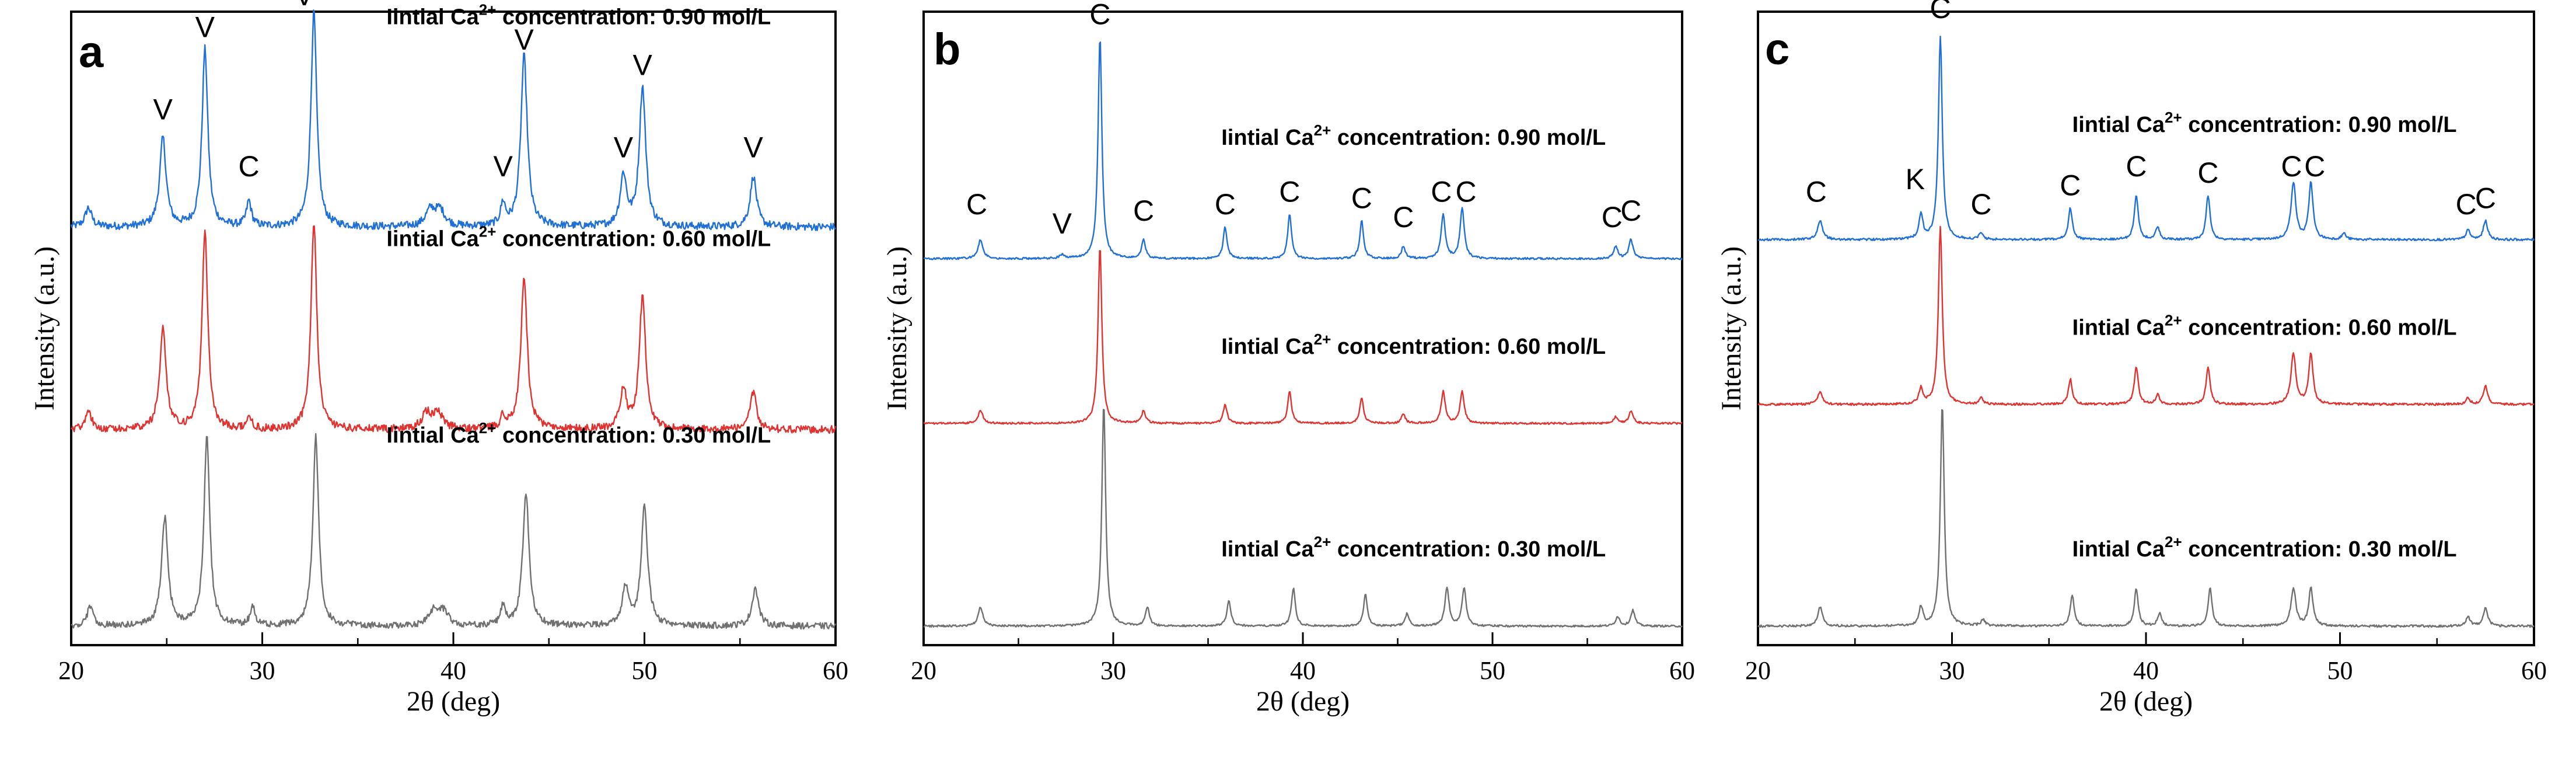 The width and height of the screenshot is (2576, 759). Describe the element at coordinates (1777, 49) in the screenshot. I see `panel-letter: c` at that location.